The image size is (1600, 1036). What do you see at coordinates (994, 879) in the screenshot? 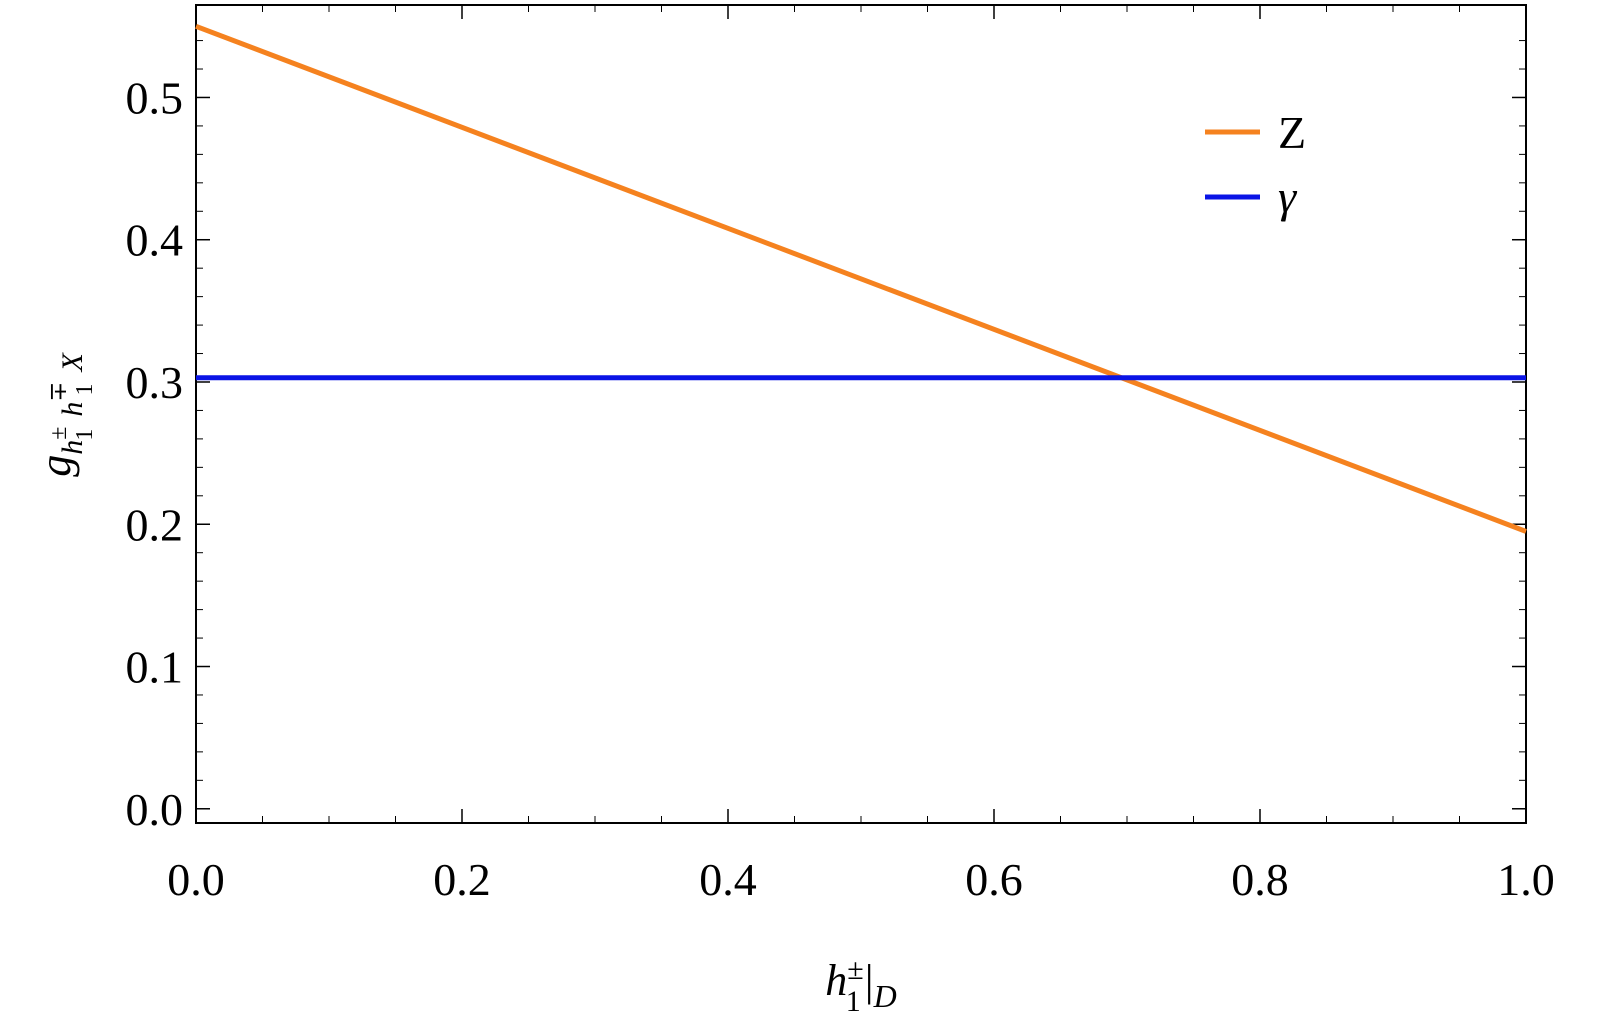
I see `x-tick-label: 0.6` at bounding box center [994, 879].